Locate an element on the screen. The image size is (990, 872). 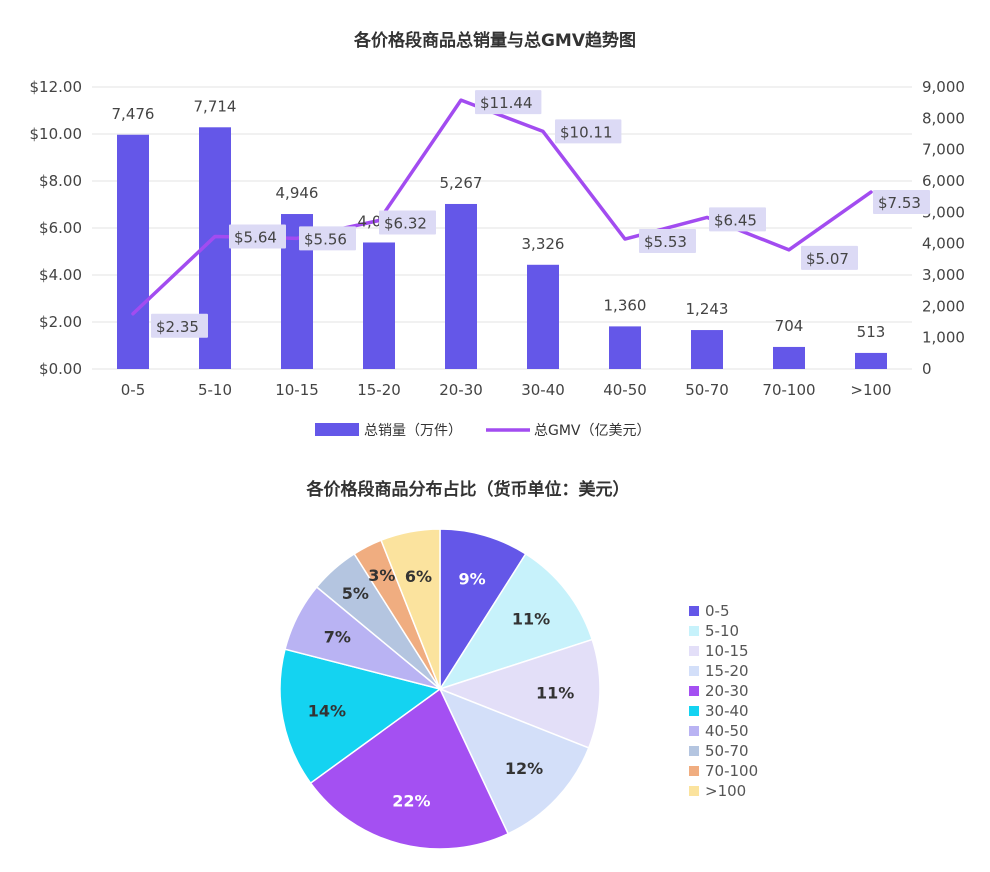
line-data-label: $2.35 is located at coordinates (177, 327).